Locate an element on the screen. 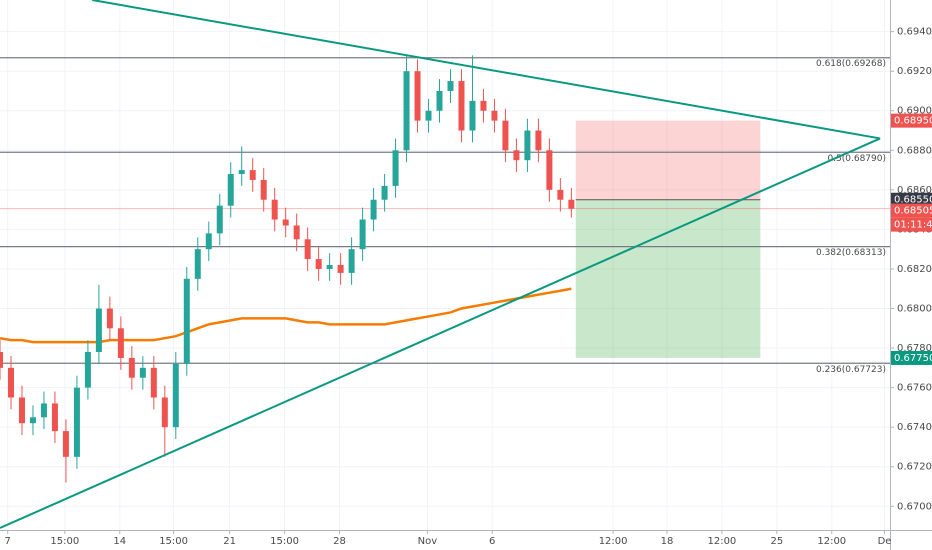  x-tick-label: Nov is located at coordinates (428, 541).